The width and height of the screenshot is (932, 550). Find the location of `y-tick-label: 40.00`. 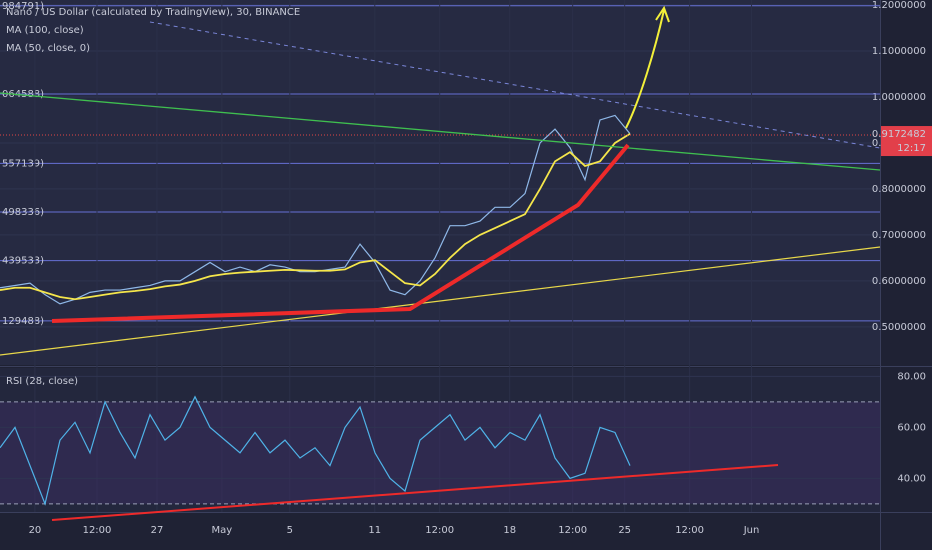

y-tick-label: 40.00 is located at coordinates (911, 478).